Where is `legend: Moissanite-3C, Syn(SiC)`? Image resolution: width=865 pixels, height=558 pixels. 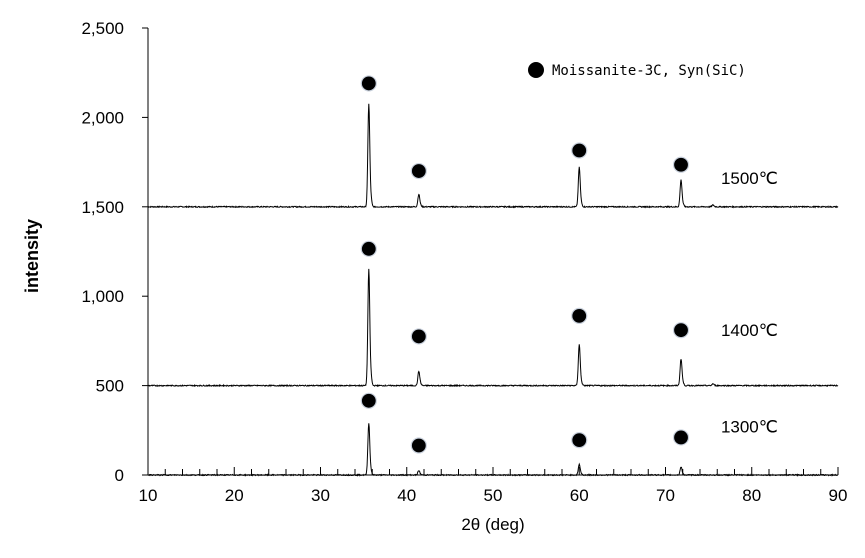 legend: Moissanite-3C, Syn(SiC) is located at coordinates (637, 70).